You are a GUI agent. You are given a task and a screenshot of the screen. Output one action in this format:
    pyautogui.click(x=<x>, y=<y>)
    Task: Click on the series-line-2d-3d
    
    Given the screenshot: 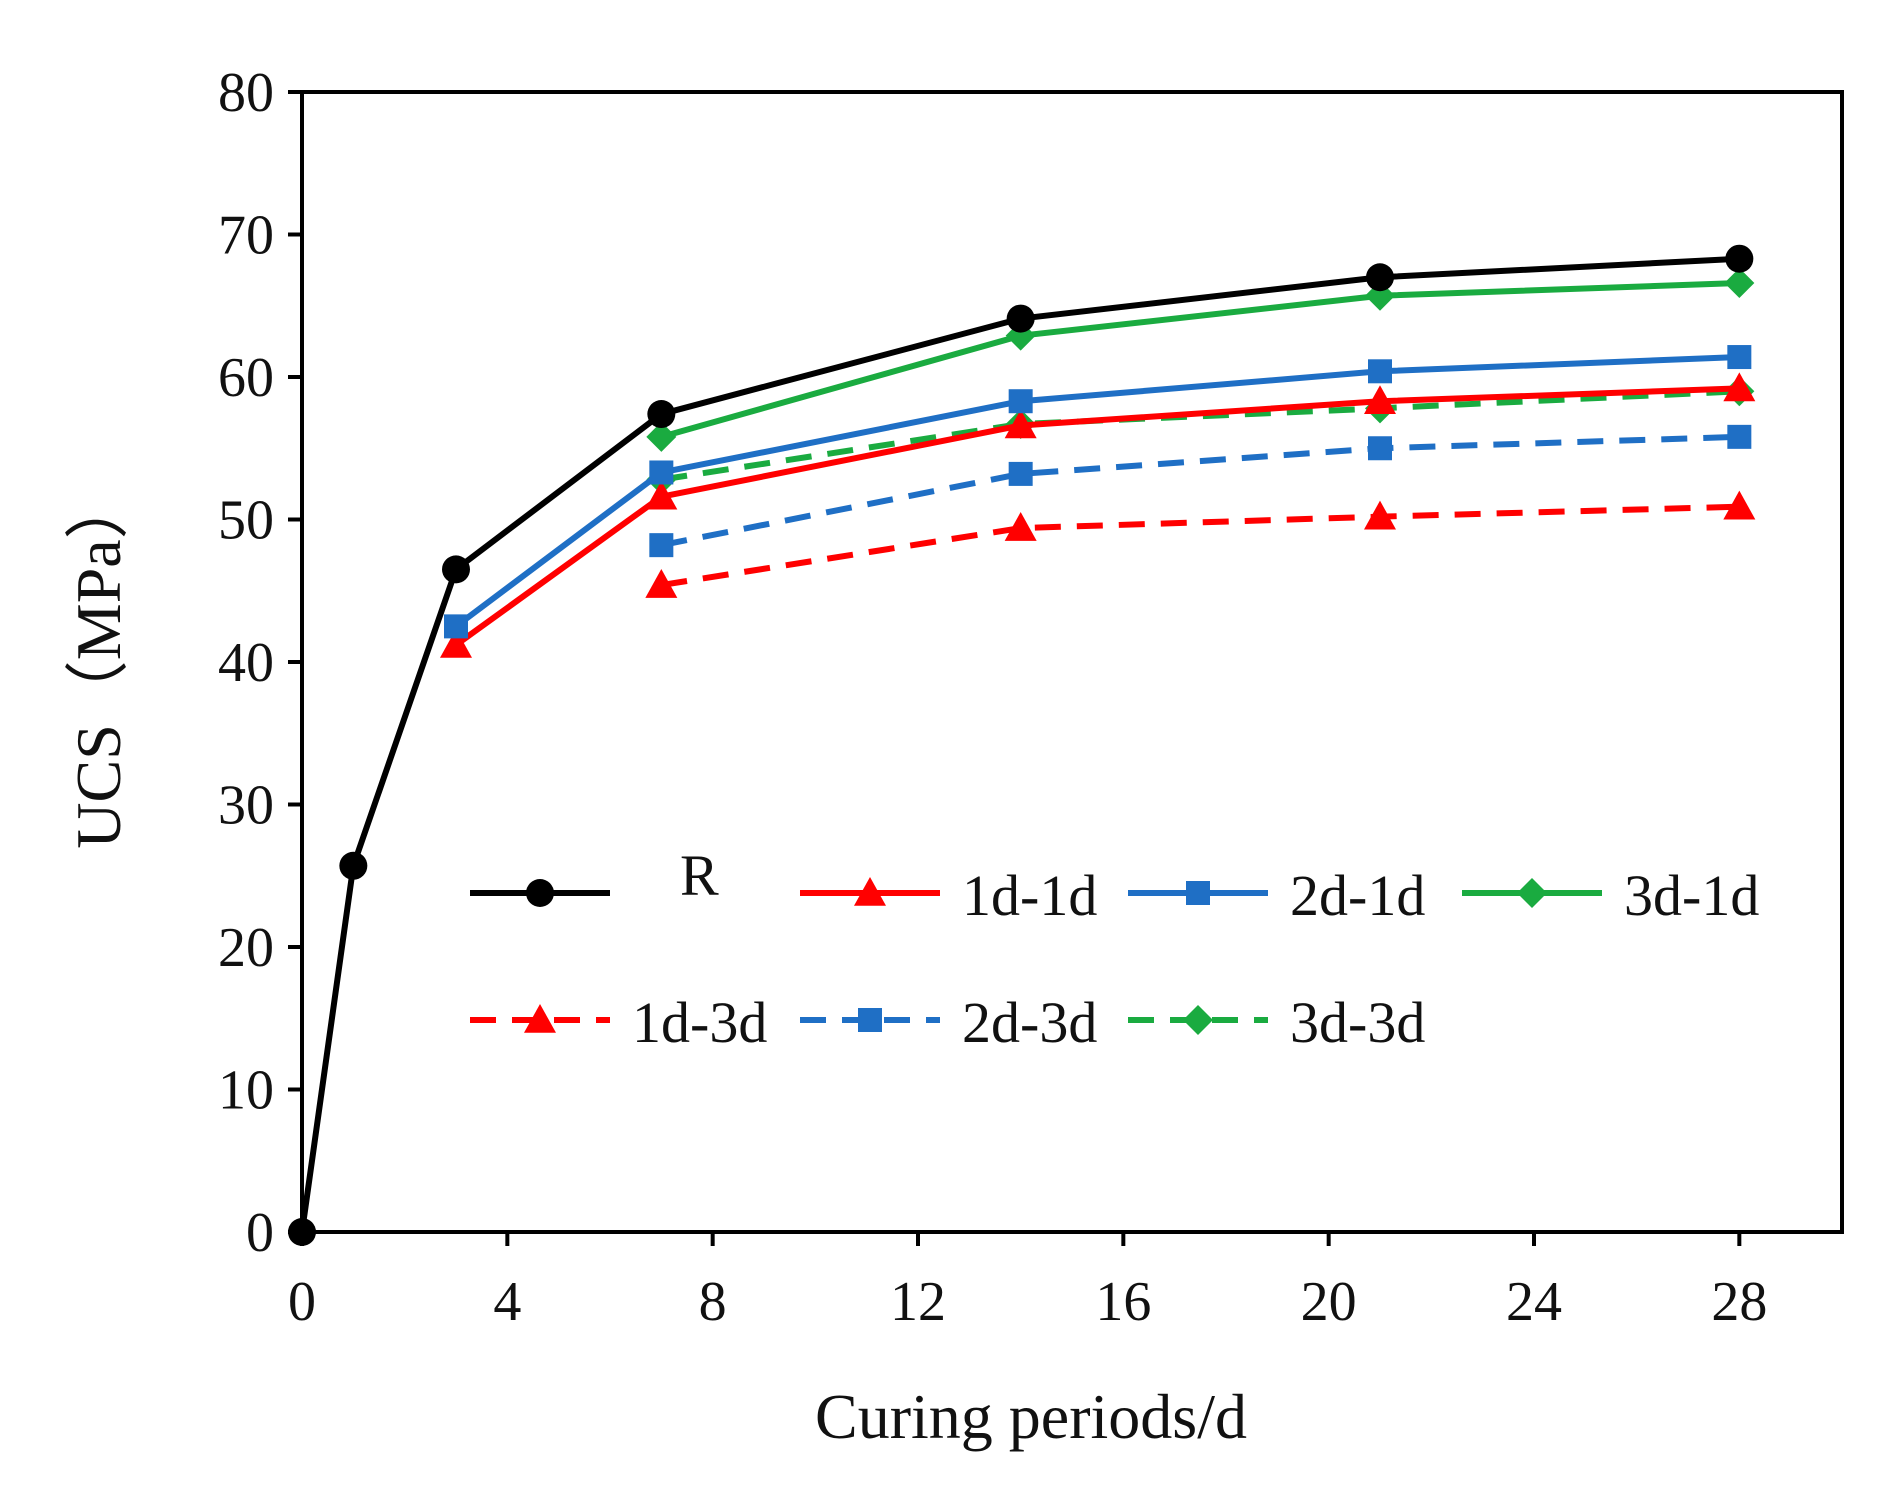 What is the action you would take?
    pyautogui.click(x=1200, y=491)
    